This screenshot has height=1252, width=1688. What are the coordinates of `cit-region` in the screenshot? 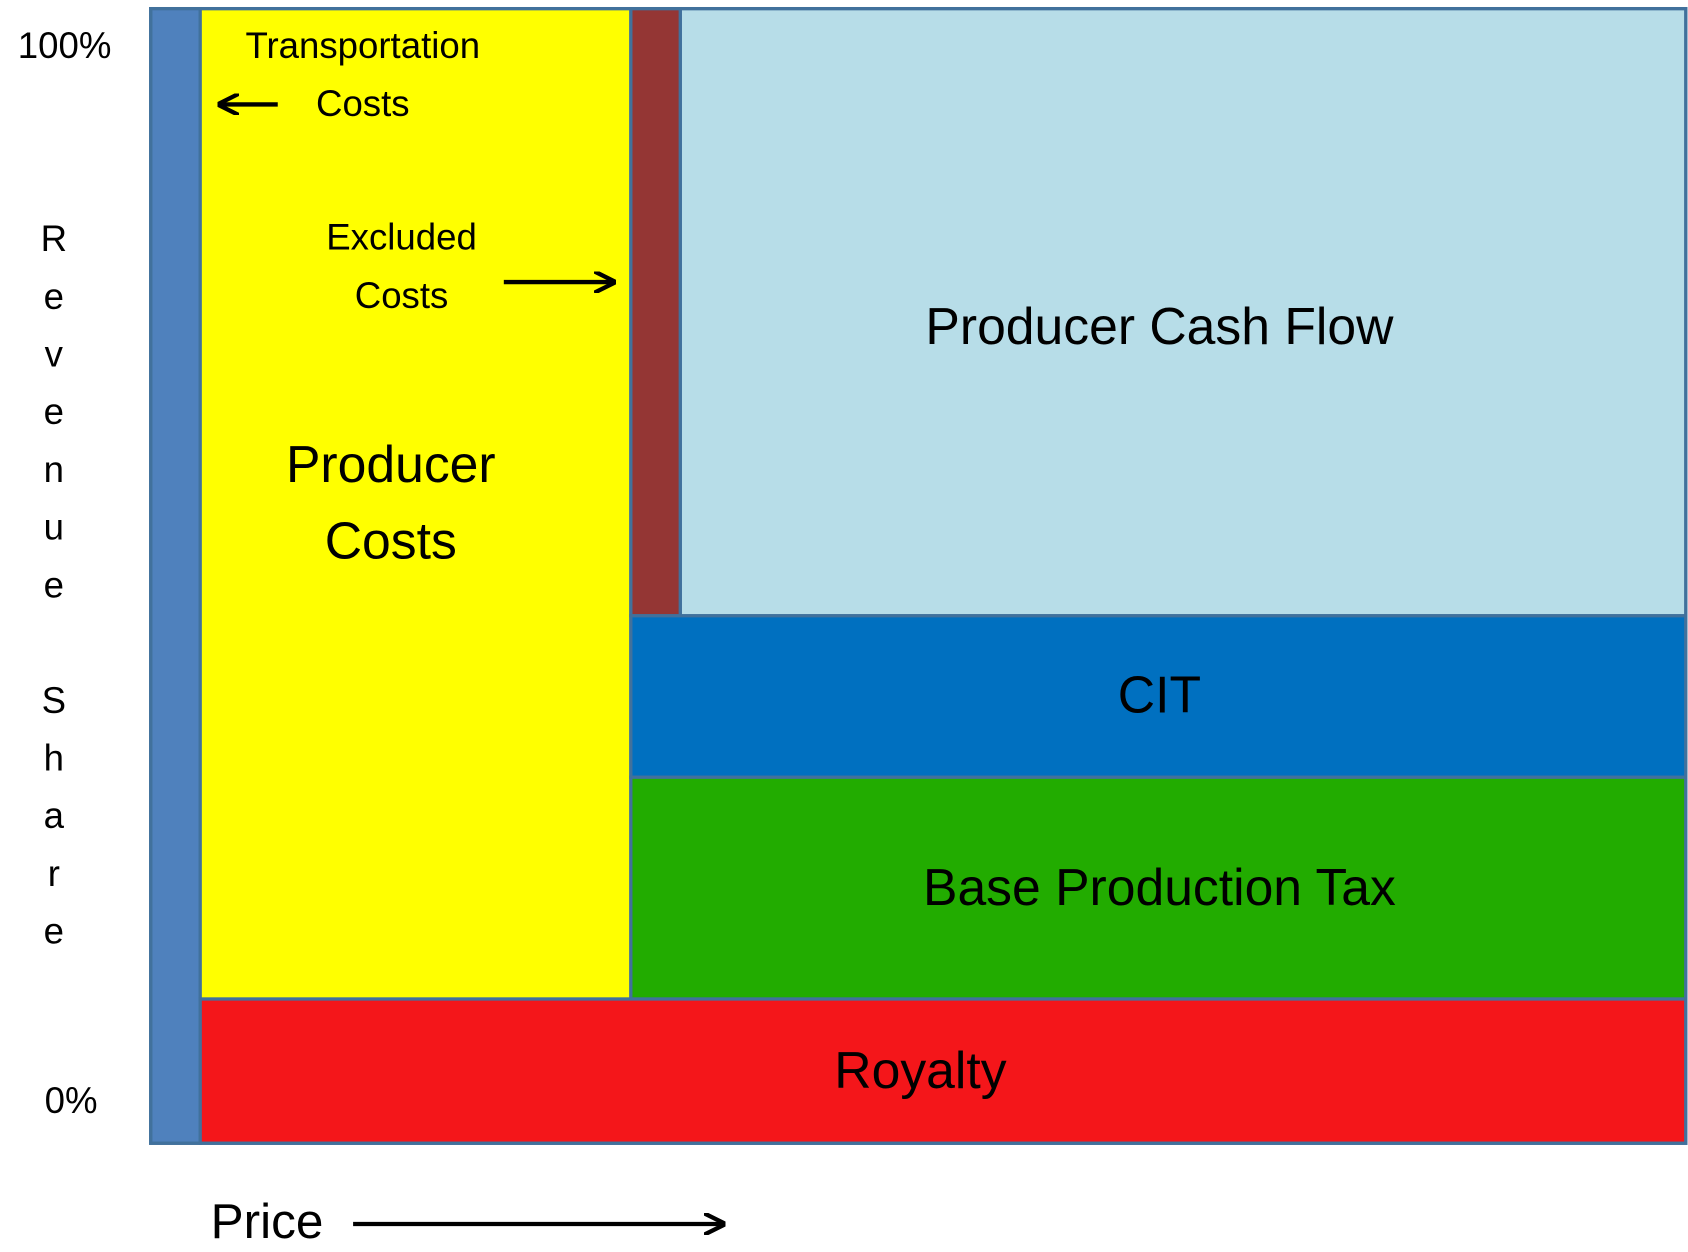 It's located at (1158, 696).